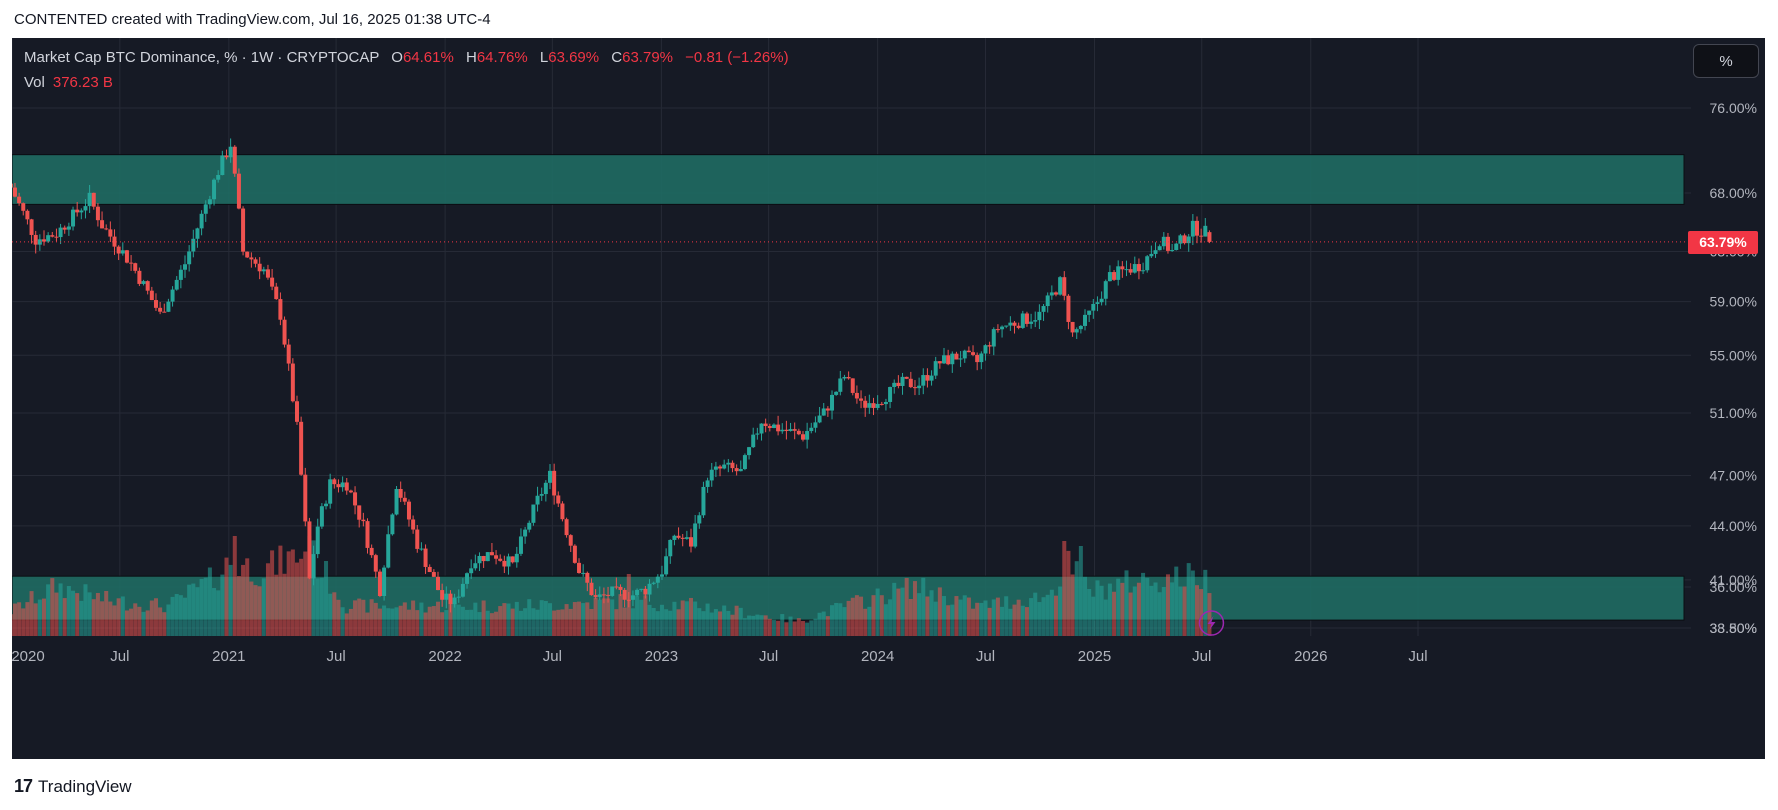 The image size is (1778, 810). Describe the element at coordinates (1733, 587) in the screenshot. I see `y-tick-label: 36.00%` at that location.